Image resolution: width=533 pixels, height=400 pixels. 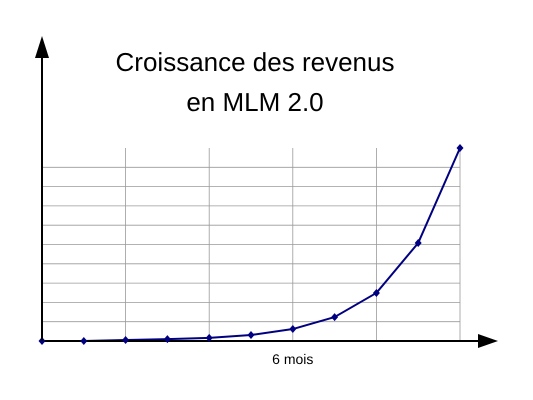 What do you see at coordinates (255, 82) in the screenshot?
I see `chart-title: Croissance des revenus en MLM 2.0` at bounding box center [255, 82].